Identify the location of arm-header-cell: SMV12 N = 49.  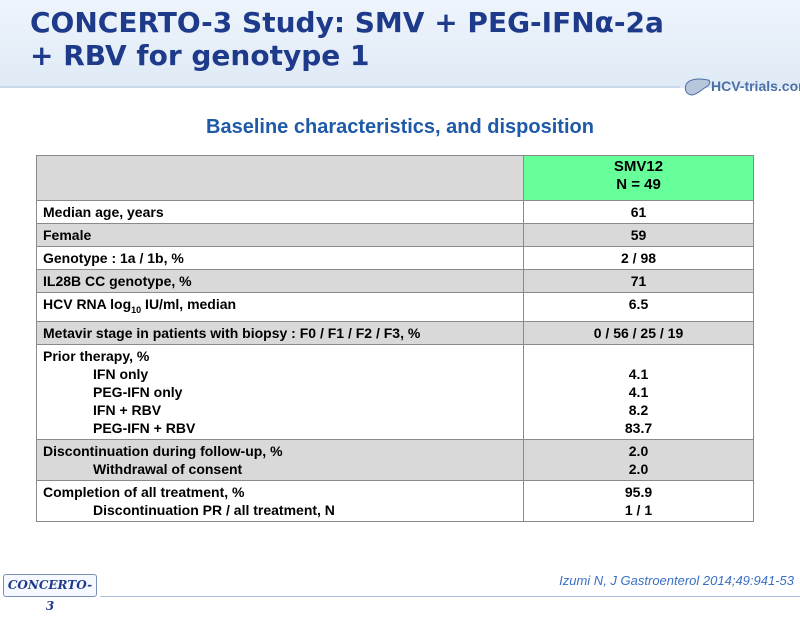
(638, 178).